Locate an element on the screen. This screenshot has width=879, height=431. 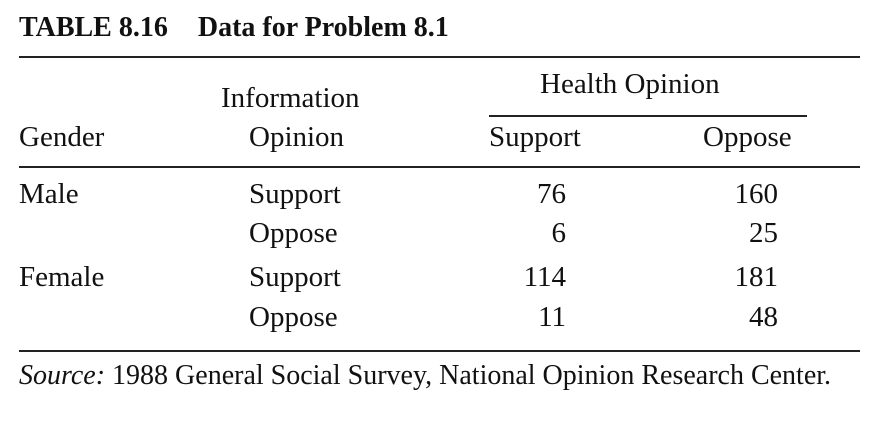
row-1-oppose: 160 is located at coordinates (756, 194).